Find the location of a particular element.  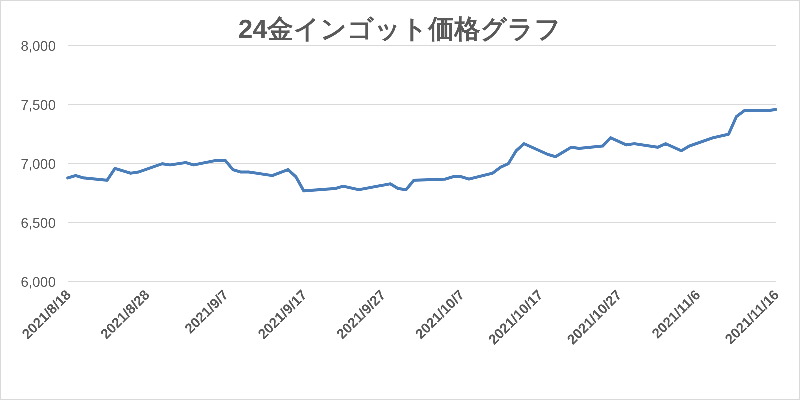

y-tick-label: 7,500 is located at coordinates (38, 105).